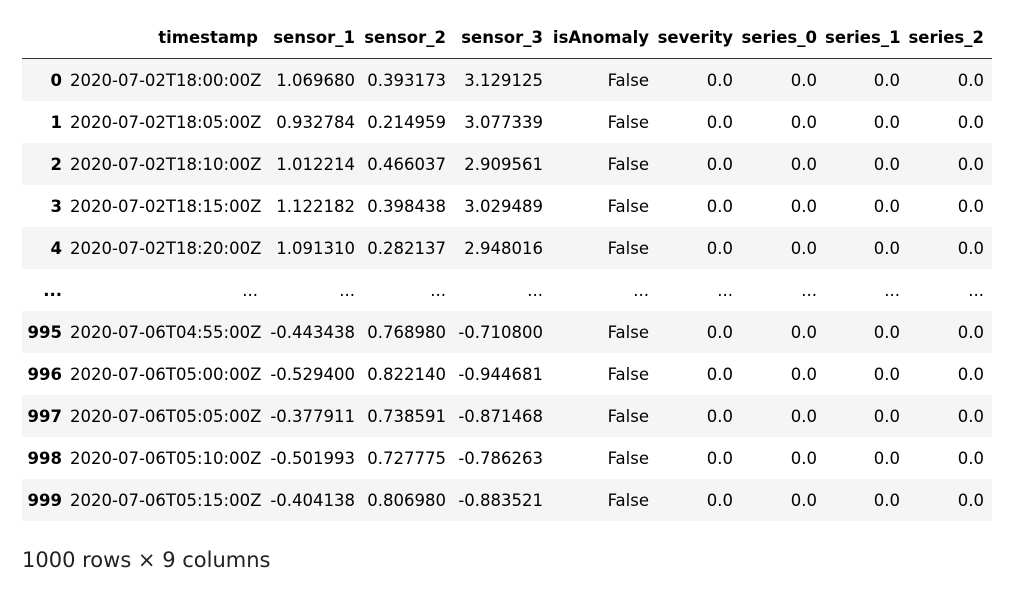 Image resolution: width=1030 pixels, height=603 pixels. I want to click on table-cell: 0.768980, so click(406, 332).